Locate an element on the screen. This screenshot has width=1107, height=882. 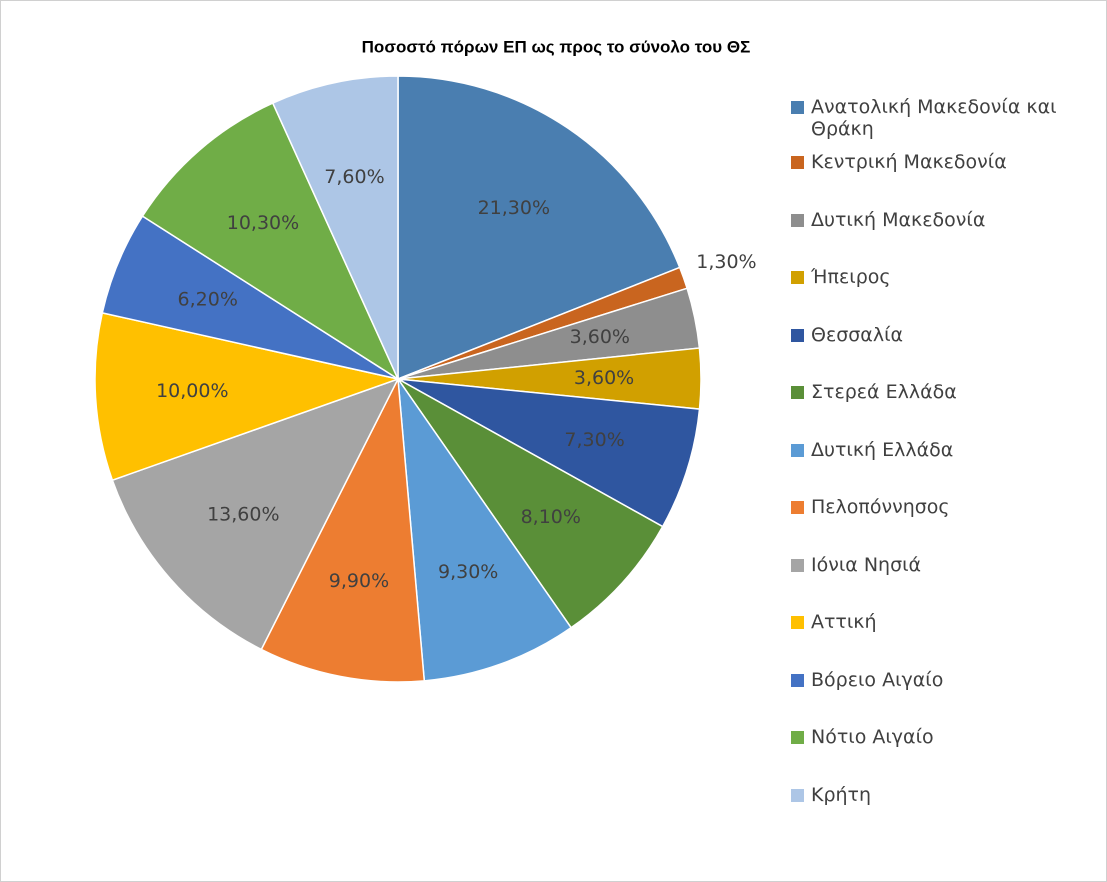
legend-label: Βόρειο Αιγαίο is located at coordinates (877, 679).